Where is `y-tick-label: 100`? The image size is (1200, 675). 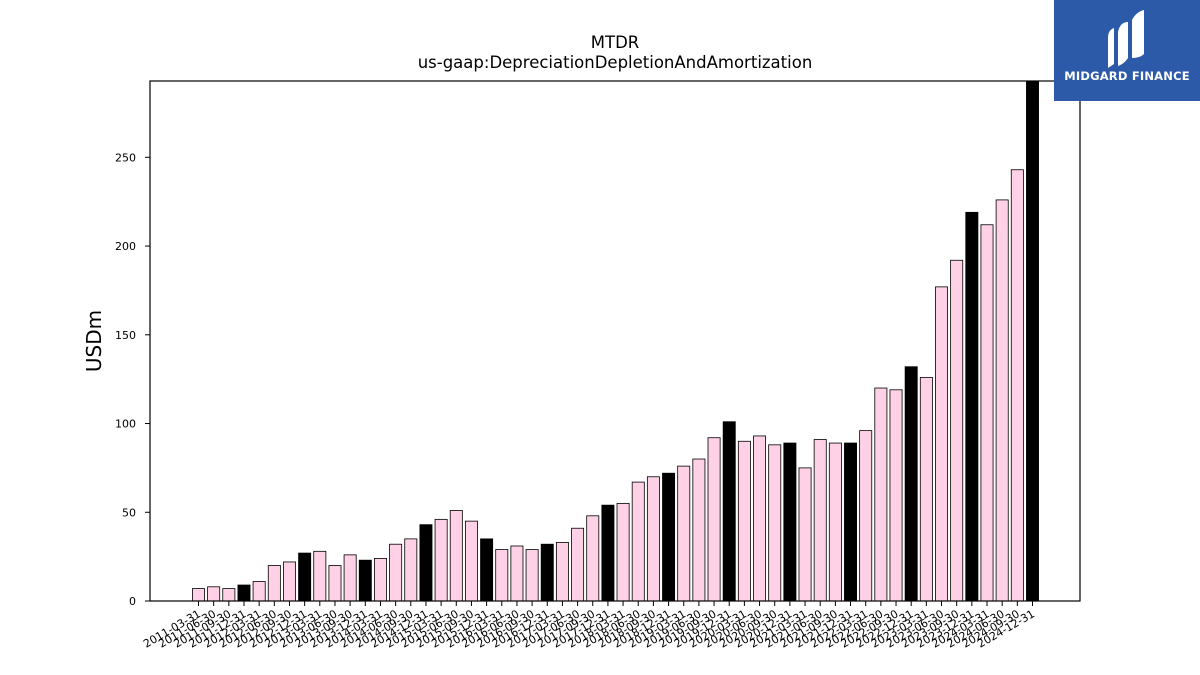
y-tick-label: 100 is located at coordinates (125, 424).